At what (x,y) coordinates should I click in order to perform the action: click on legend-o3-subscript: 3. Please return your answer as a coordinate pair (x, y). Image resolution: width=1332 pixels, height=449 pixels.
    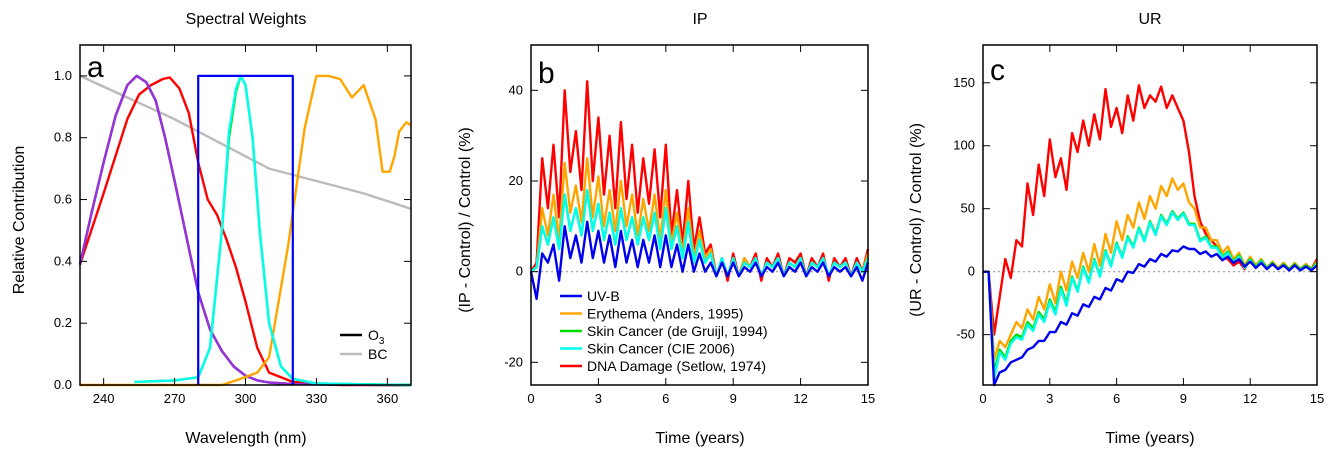
    Looking at the image, I should click on (382, 341).